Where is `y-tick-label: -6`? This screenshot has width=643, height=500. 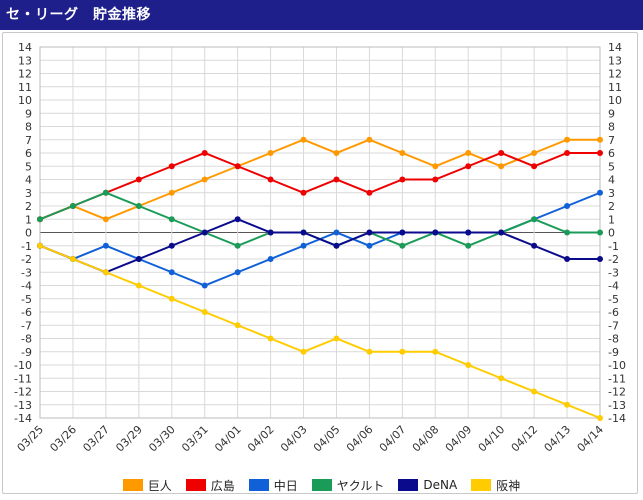
y-tick-label: -6 is located at coordinates (26, 312).